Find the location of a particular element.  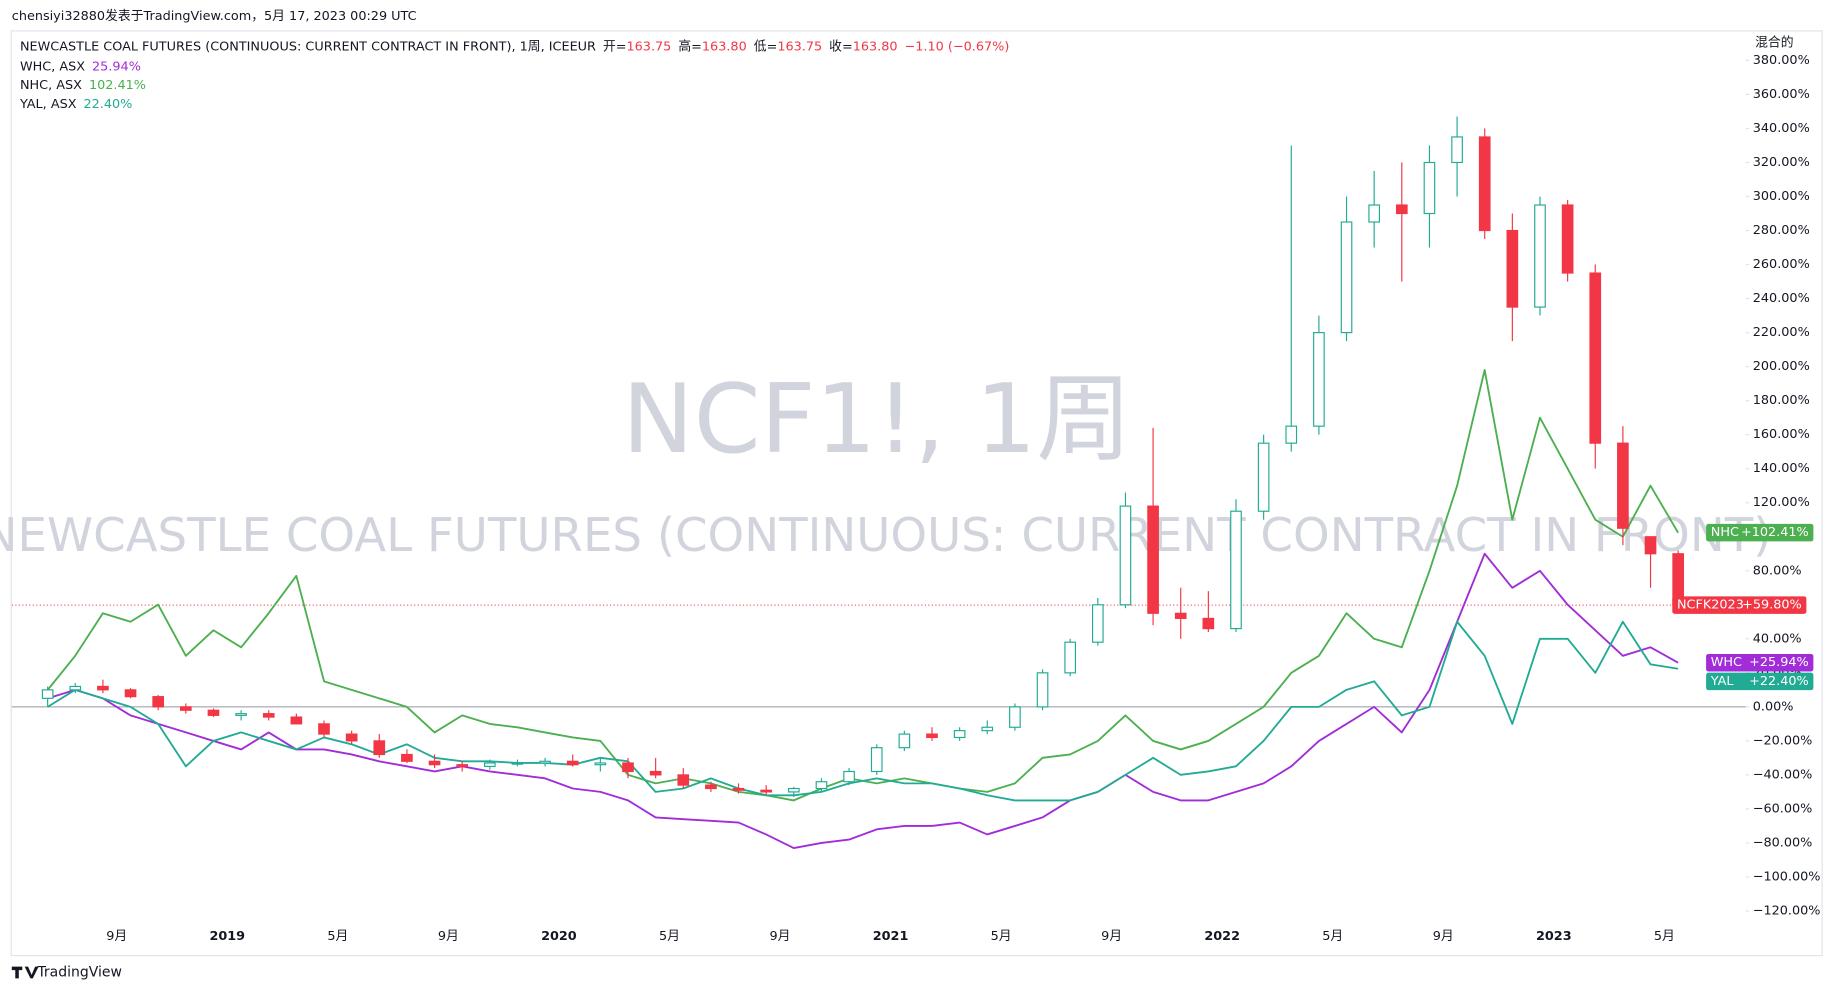

series-tag-name: NHC is located at coordinates (1725, 532).